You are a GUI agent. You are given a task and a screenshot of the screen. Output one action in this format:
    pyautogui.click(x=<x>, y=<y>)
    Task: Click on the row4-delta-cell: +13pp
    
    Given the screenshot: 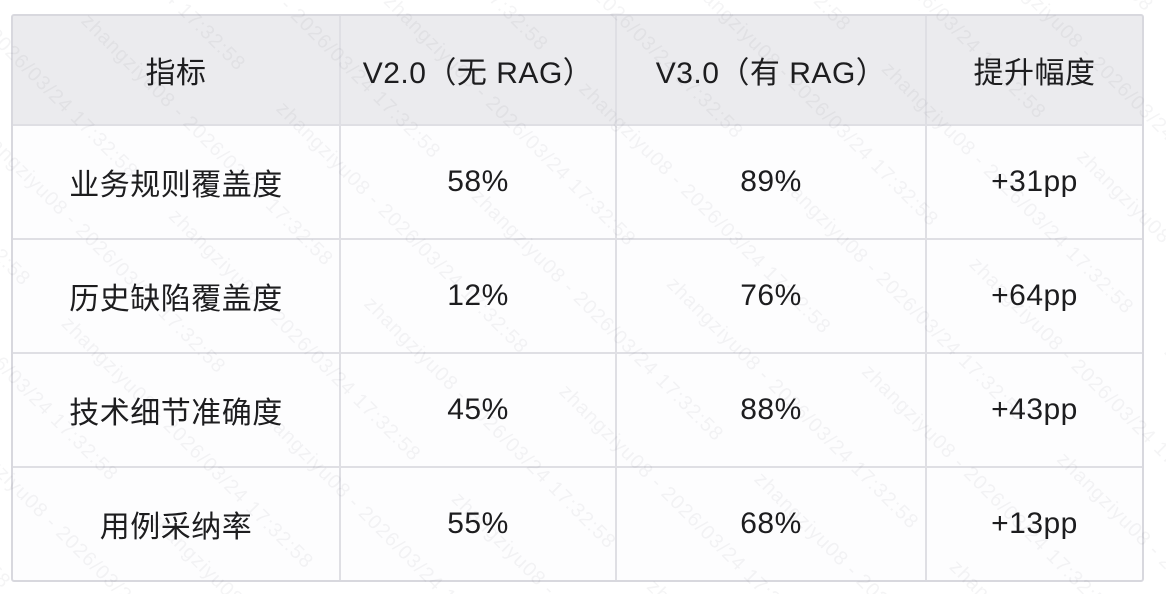 What is the action you would take?
    pyautogui.click(x=1034, y=524)
    